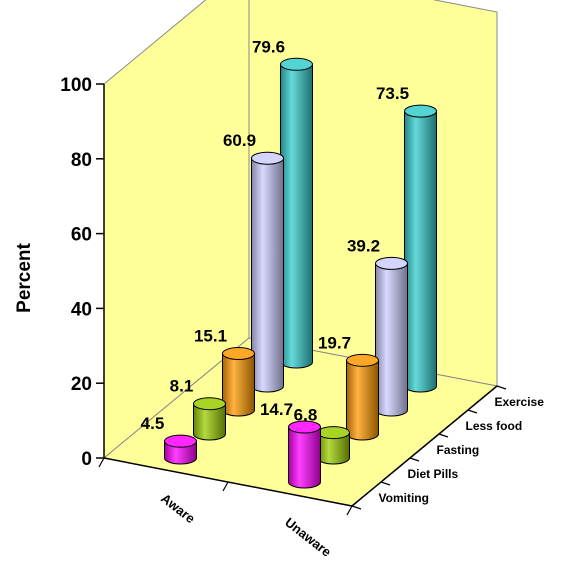 The image size is (562, 567). What do you see at coordinates (268, 46) in the screenshot?
I see `data-label: 79.6` at bounding box center [268, 46].